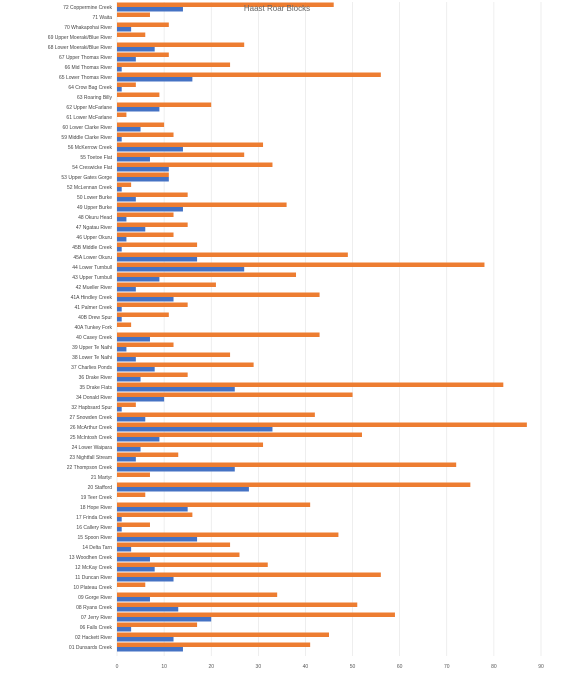 This screenshot has width=567, height=682. Describe the element at coordinates (93, 308) in the screenshot. I see `category-label: 41 Palmer Creek` at that location.